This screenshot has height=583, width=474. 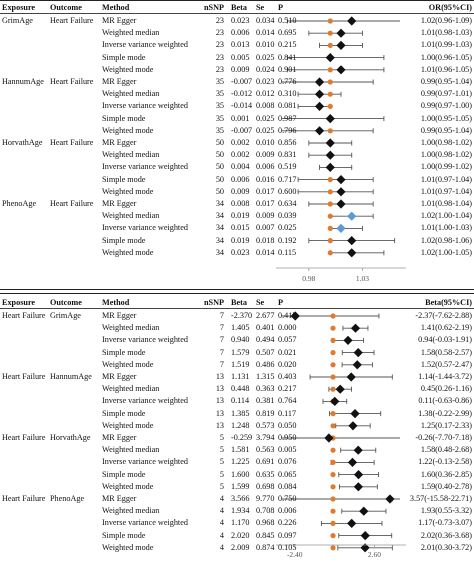 What do you see at coordinates (287, 364) in the screenshot?
I see `row-p: 0.020` at bounding box center [287, 364].